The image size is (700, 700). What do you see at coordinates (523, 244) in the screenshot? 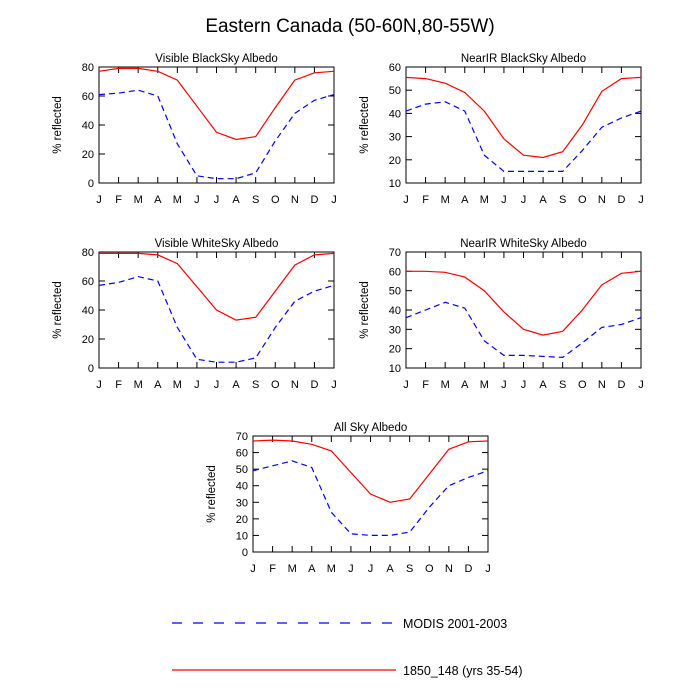
I see `panel-title: NearIR WhiteSky Albedo` at bounding box center [523, 244].